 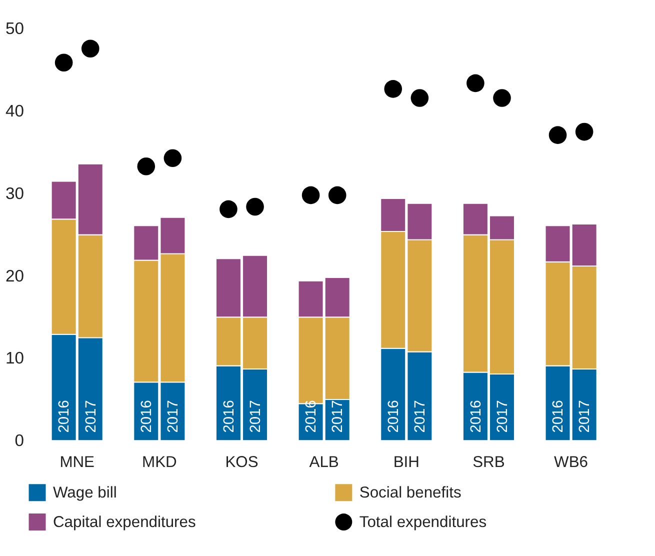 I want to click on legend-label: Social benefits, so click(x=410, y=493).